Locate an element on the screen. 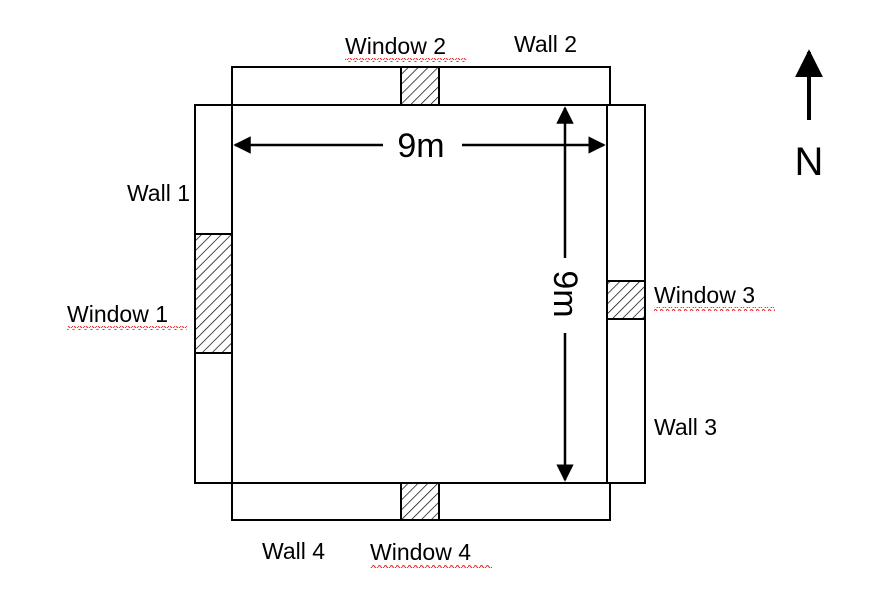  window-2-hatch is located at coordinates (420, 86).